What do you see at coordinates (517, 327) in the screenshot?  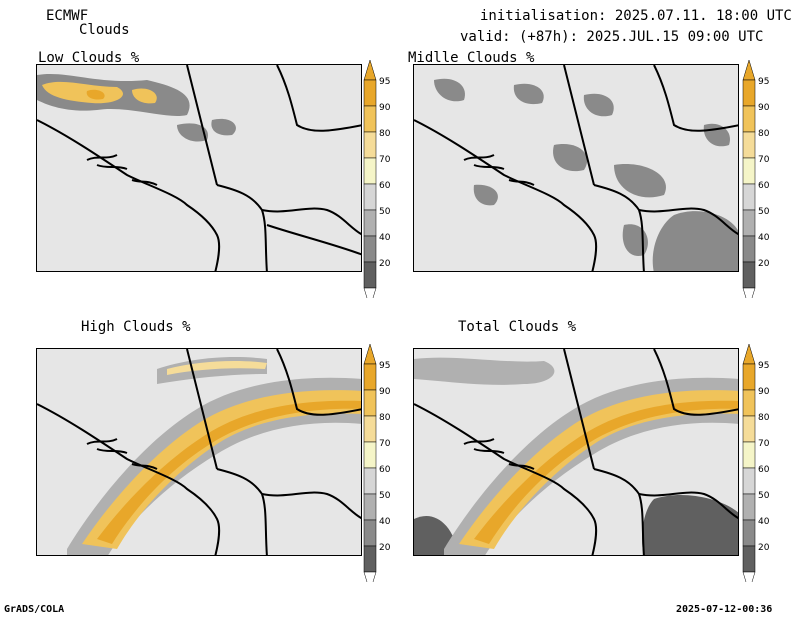 I see `panel-title-total: Total Clouds %` at bounding box center [517, 327].